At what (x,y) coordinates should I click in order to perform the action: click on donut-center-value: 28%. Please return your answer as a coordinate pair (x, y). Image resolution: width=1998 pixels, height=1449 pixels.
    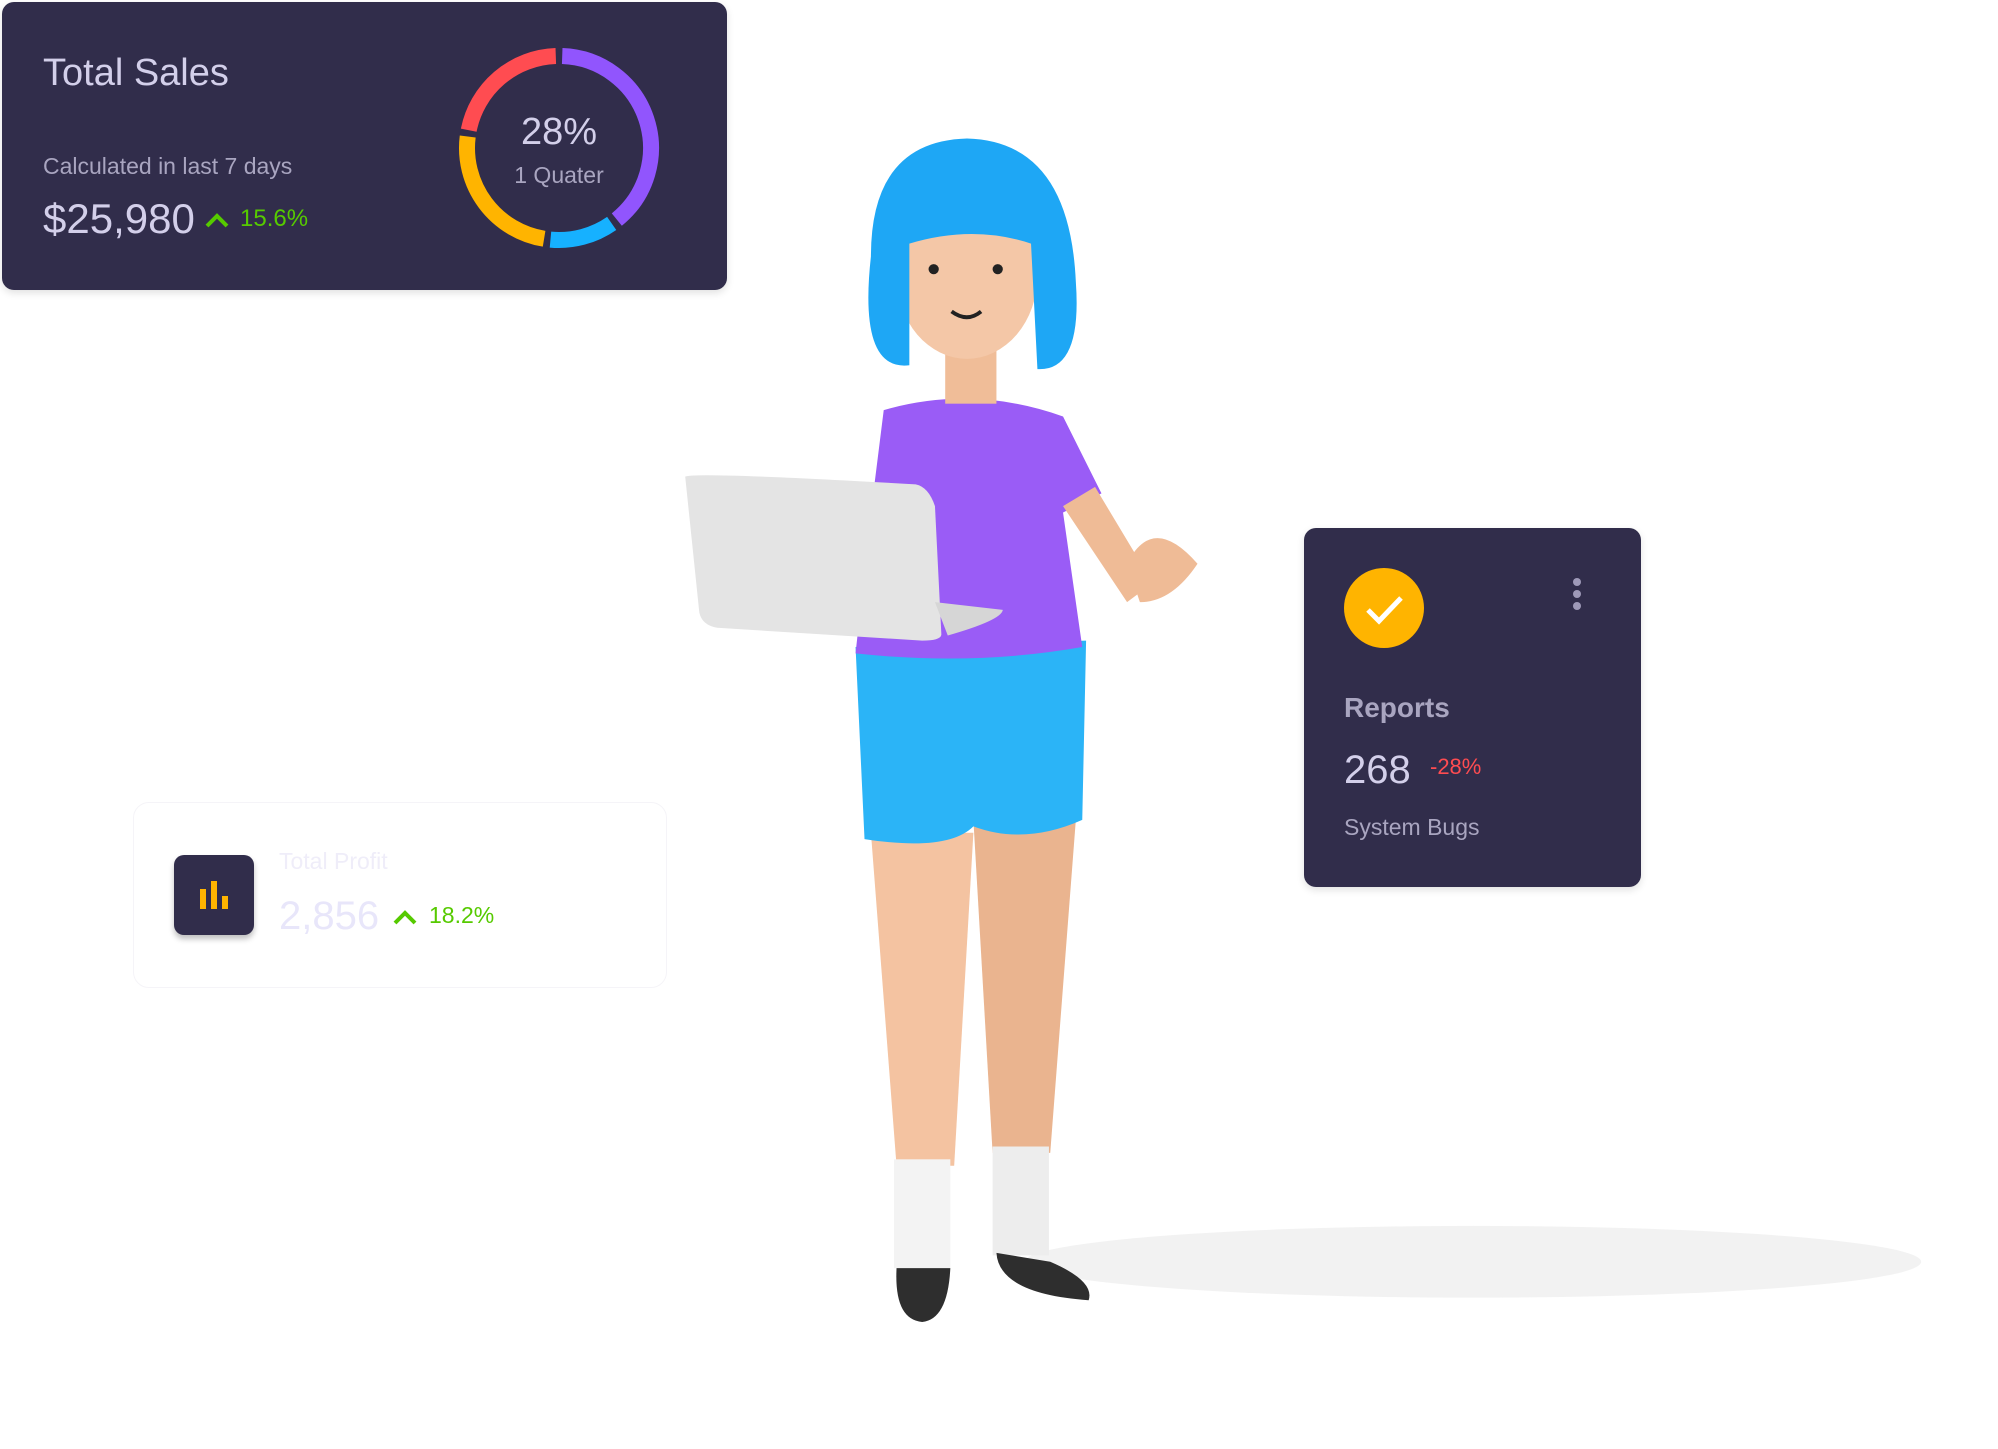
    Looking at the image, I should click on (559, 132).